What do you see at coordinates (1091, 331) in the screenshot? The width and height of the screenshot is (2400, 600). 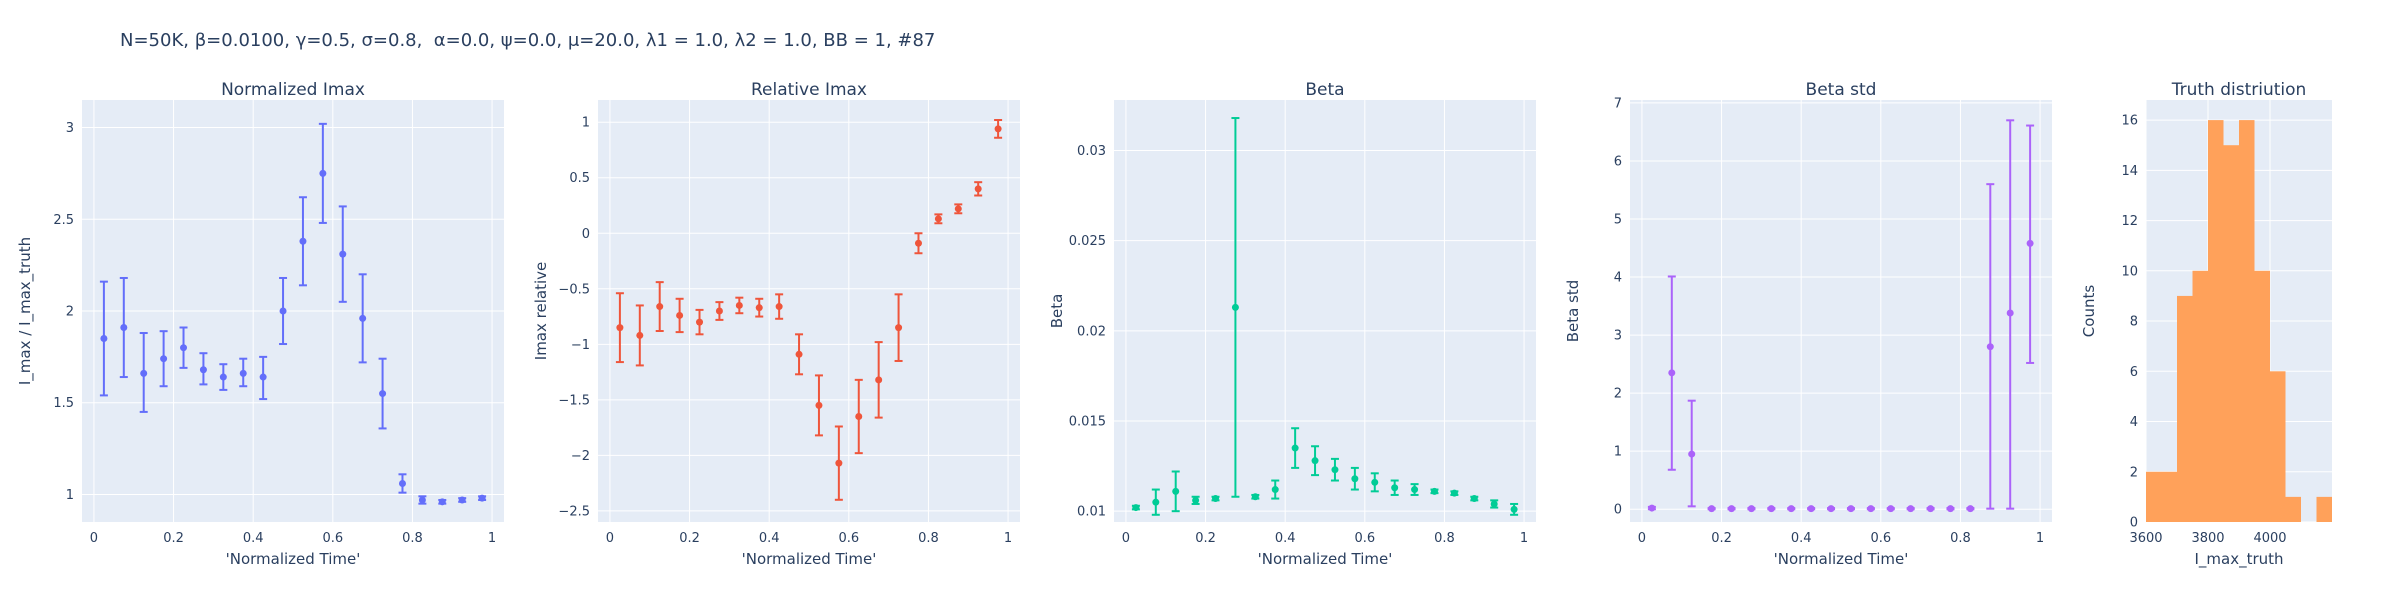 I see `y-tick-label-3: 0.02` at bounding box center [1091, 331].